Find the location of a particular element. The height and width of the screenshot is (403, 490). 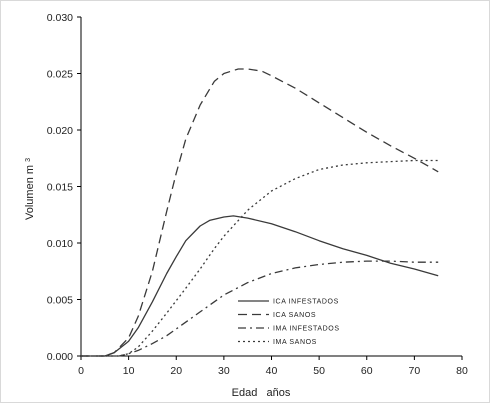

x-tick-label: 50 is located at coordinates (319, 371).